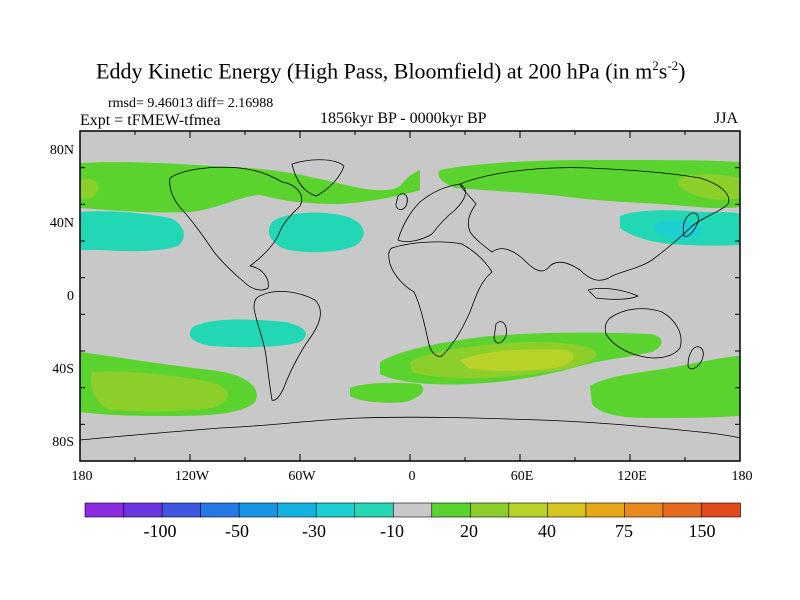  I want to click on colorbar-label-40: 40, so click(547, 531).